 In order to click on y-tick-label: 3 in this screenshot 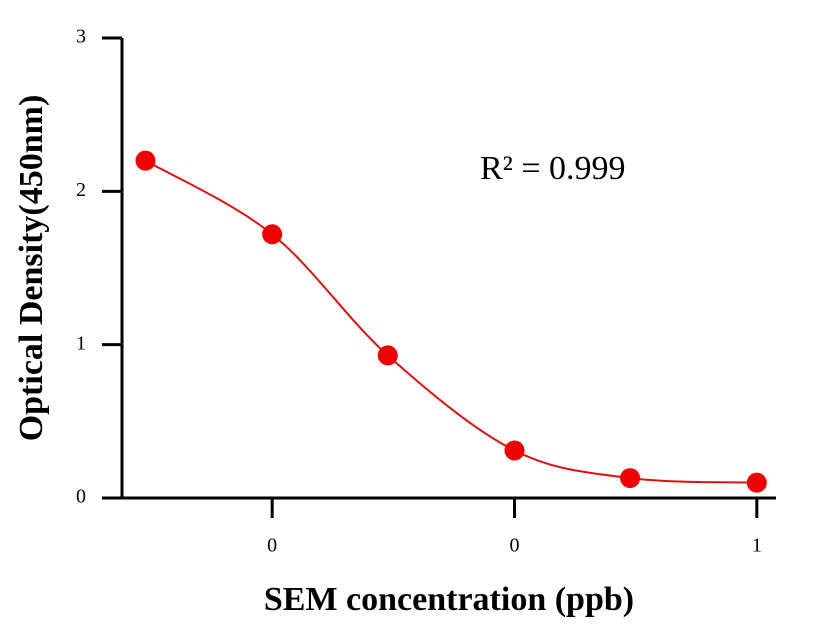, I will do `click(81, 37)`.